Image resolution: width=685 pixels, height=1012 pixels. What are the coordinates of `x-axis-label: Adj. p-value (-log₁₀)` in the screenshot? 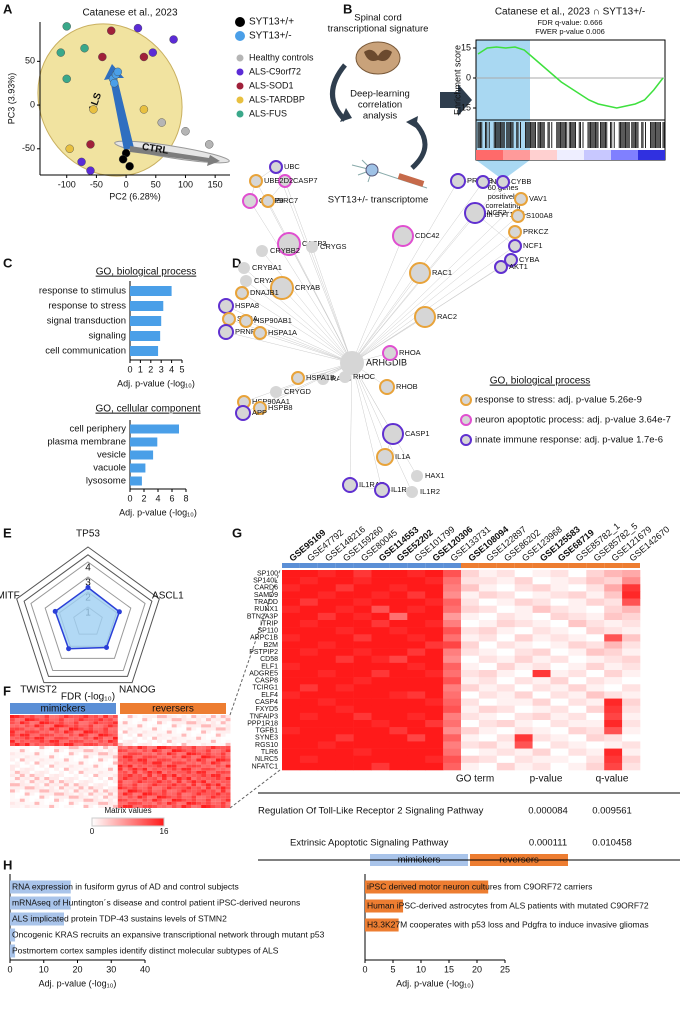 It's located at (158, 512).